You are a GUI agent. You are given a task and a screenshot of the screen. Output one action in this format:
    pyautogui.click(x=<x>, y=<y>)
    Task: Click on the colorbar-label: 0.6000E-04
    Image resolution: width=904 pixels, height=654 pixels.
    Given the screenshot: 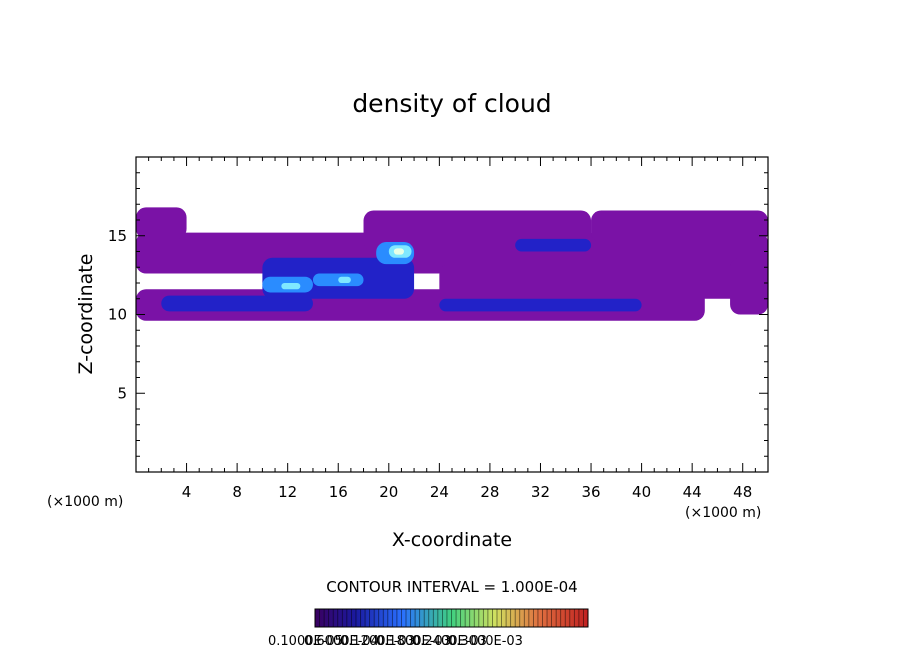 What is the action you would take?
    pyautogui.click(x=341, y=641)
    